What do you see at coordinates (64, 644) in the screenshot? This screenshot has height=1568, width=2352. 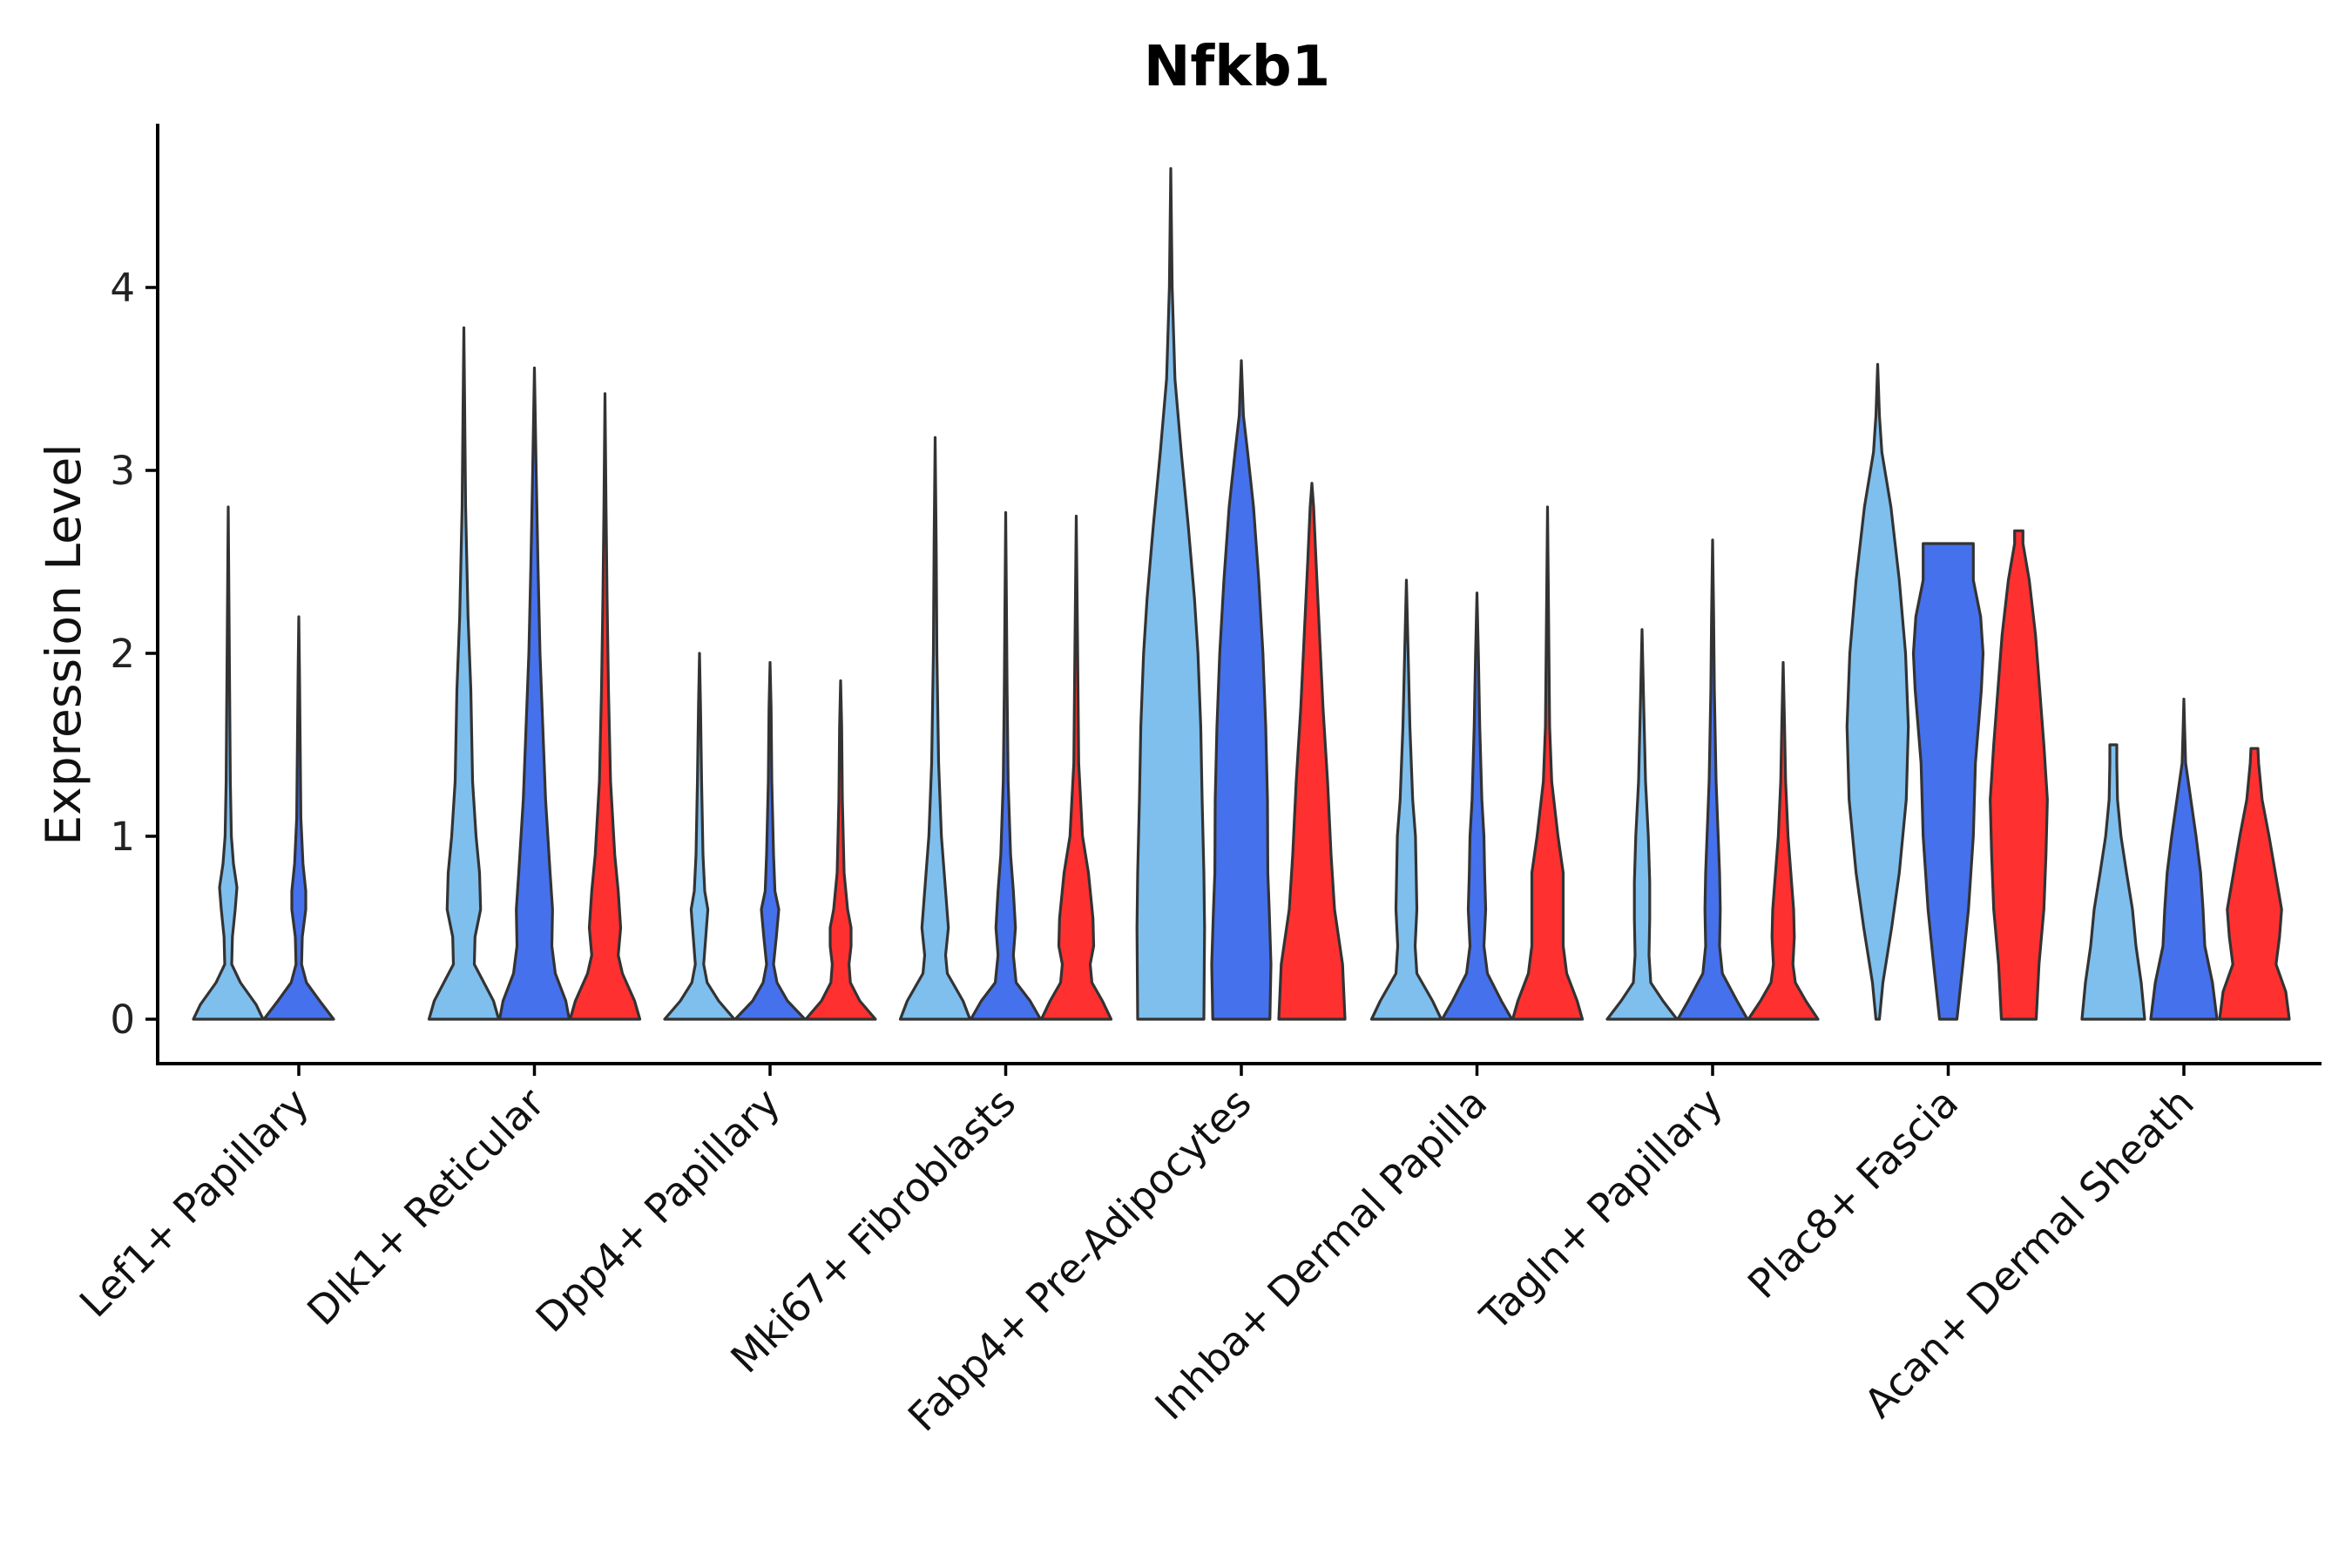 I see `y-axis-title: Expression Level` at bounding box center [64, 644].